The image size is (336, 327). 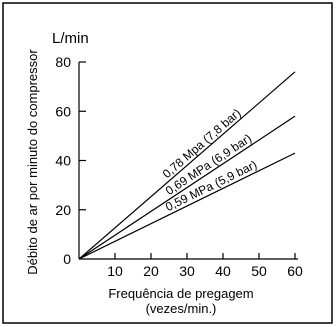 What do you see at coordinates (181, 308) in the screenshot?
I see `x-axis-label-line2: (vezes/min.)` at bounding box center [181, 308].